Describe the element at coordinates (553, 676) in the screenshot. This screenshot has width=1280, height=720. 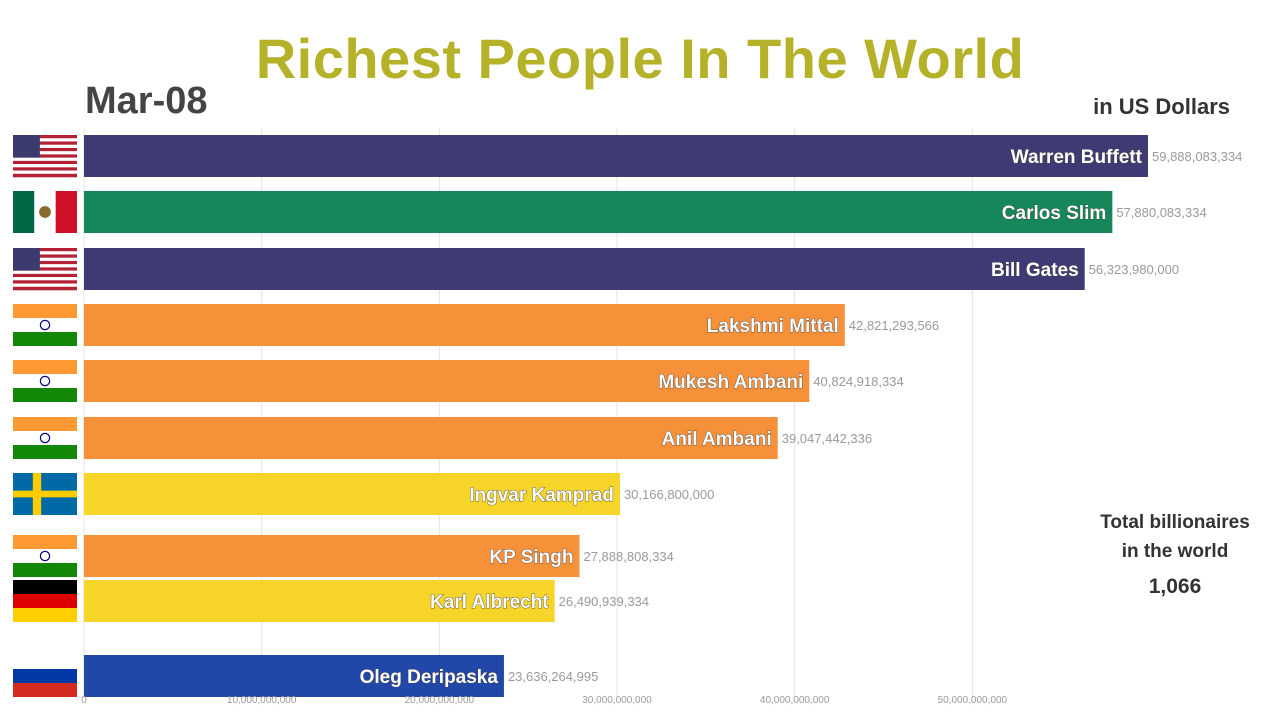
I see `value-label: 23,636,264,995` at that location.